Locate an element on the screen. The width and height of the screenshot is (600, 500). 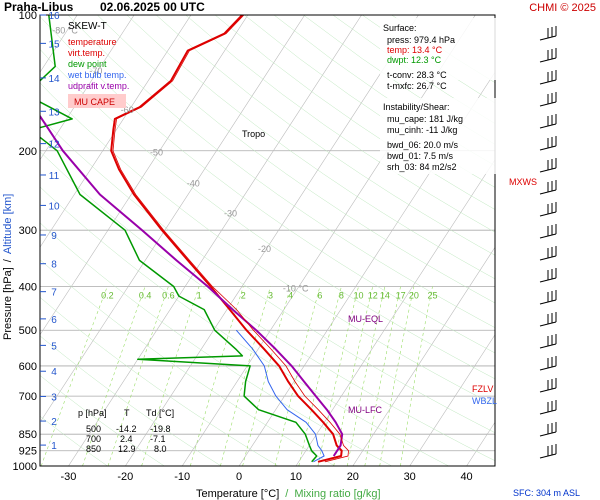
table-row-p: 850 is located at coordinates (93, 449).